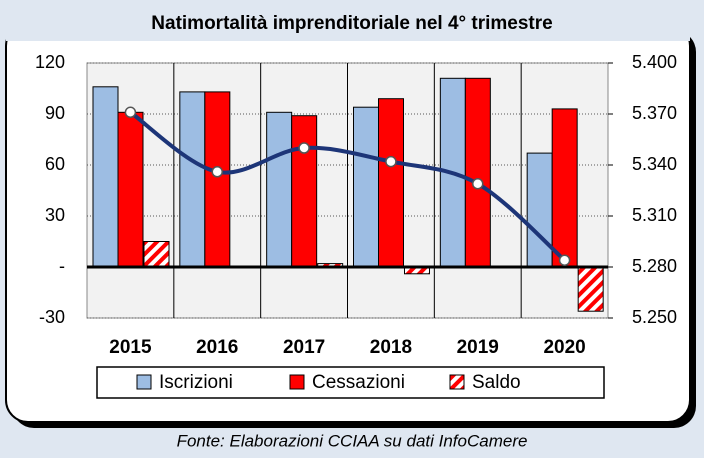 This screenshot has height=458, width=704. I want to click on y-tick-label: 90, so click(55, 113).